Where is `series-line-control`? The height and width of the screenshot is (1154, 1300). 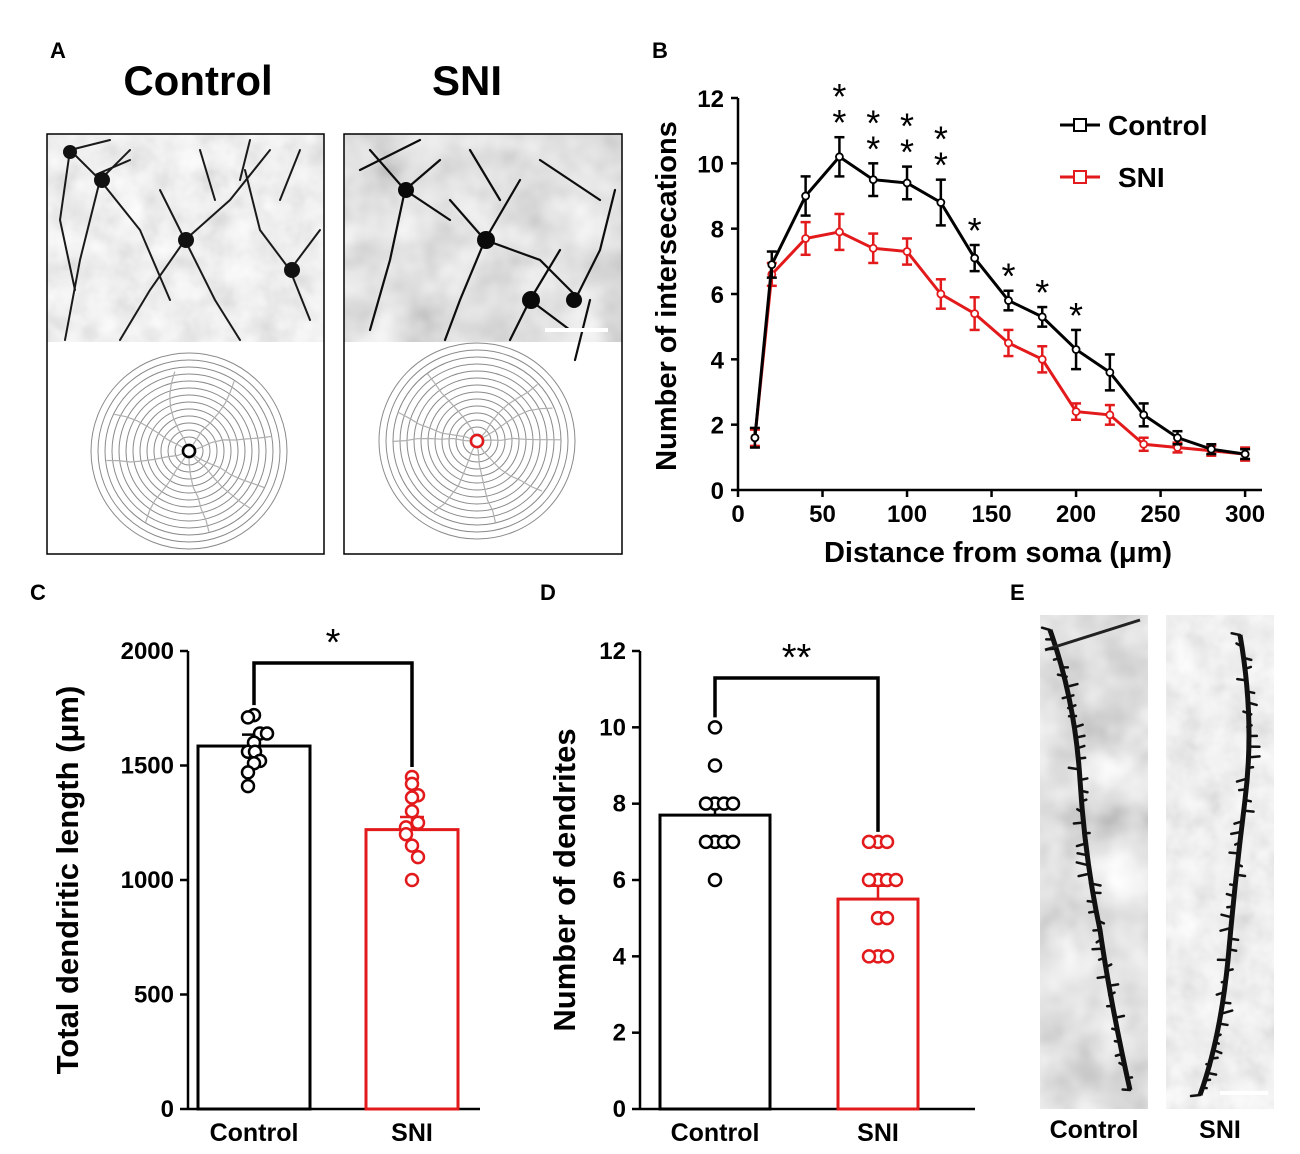
series-line-control is located at coordinates (999, 305).